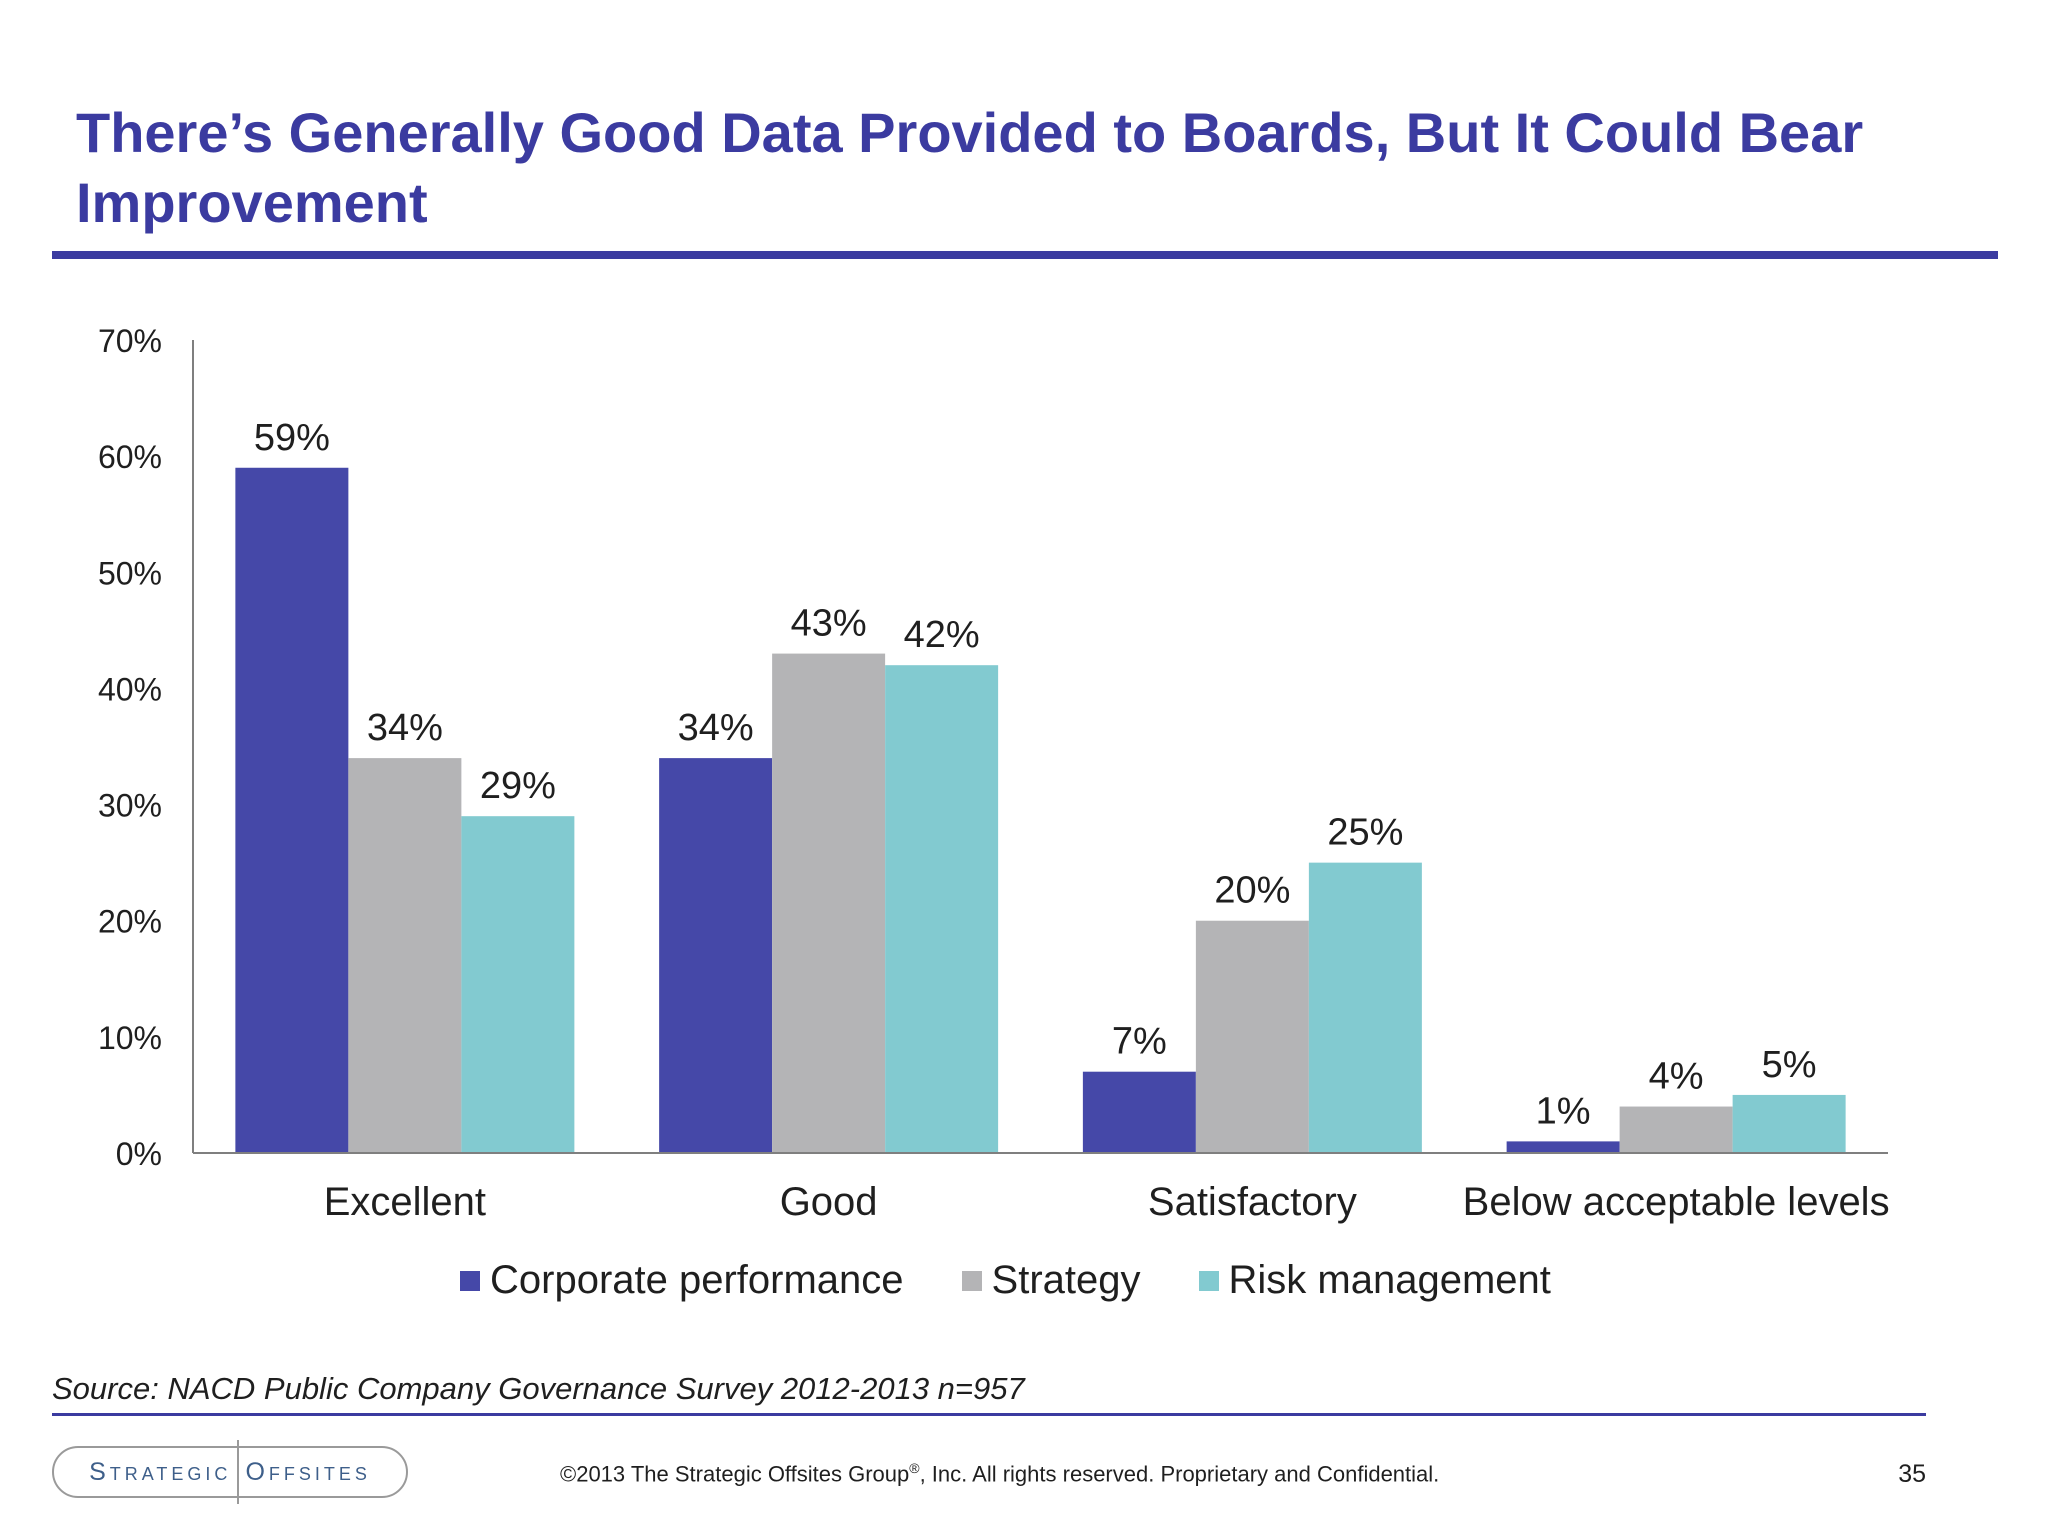 The image size is (2048, 1536). I want to click on legend-item: Strategy, so click(1051, 1280).